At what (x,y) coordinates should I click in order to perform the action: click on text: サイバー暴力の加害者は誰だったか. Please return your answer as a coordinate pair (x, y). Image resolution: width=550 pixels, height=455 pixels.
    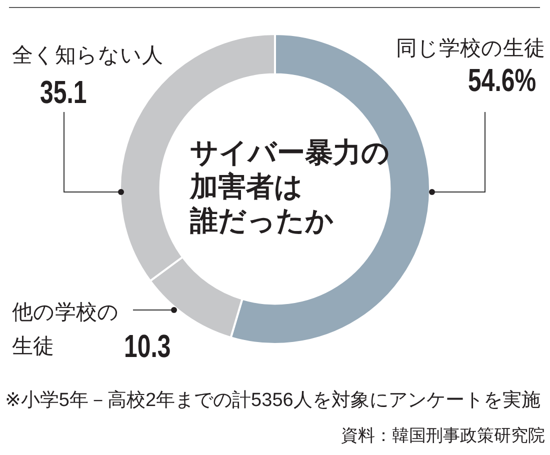
    Looking at the image, I should click on (290, 186).